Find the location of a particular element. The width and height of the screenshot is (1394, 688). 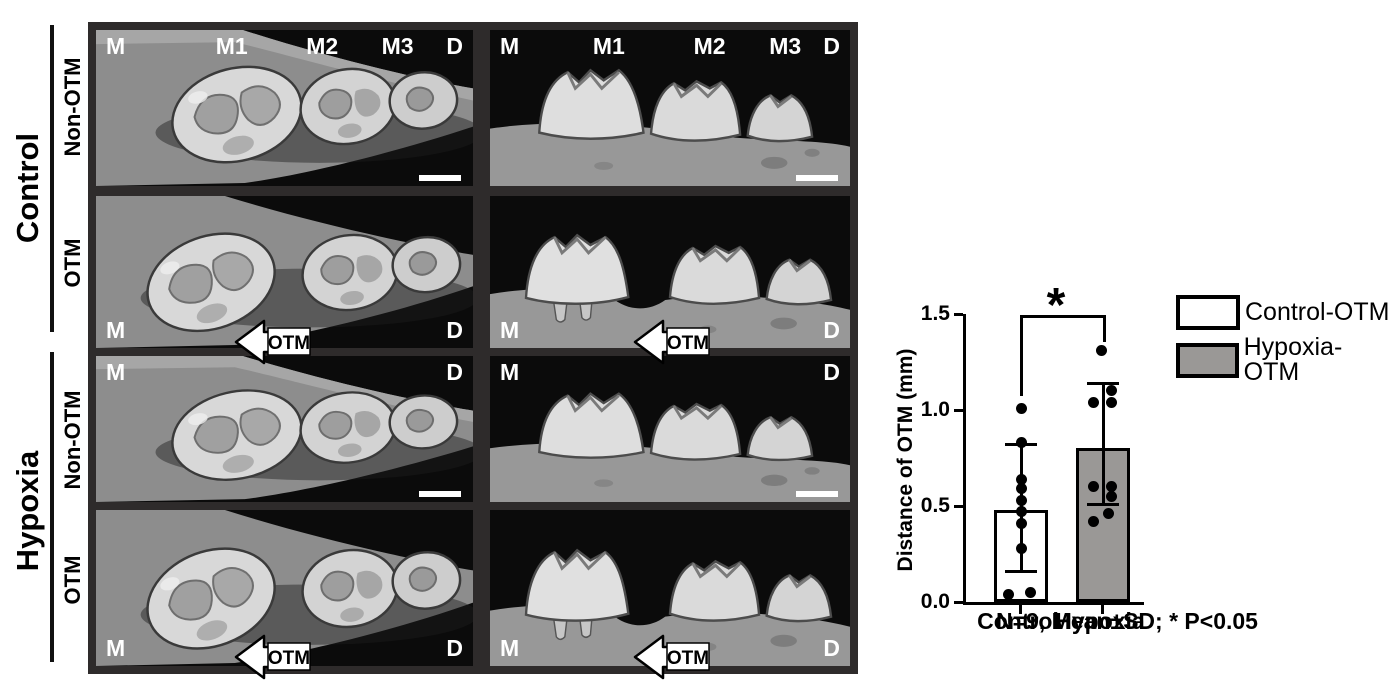

panel-control-otm-lateral: M D is located at coordinates (670, 272).